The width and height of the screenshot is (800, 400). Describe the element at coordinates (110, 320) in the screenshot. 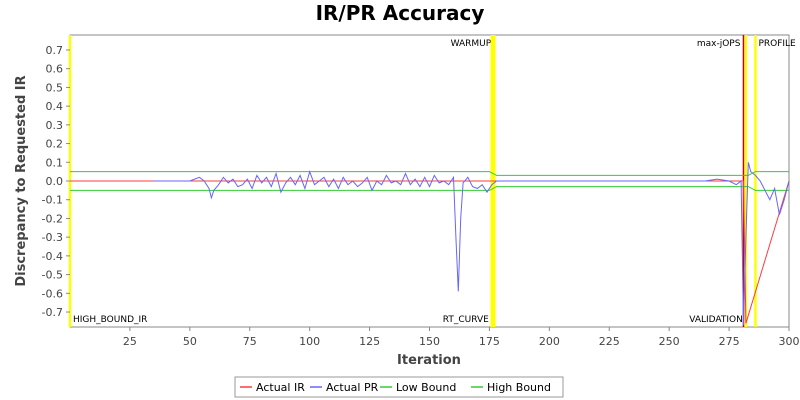

I see `marker-label: HIGH_BOUND_IR` at that location.